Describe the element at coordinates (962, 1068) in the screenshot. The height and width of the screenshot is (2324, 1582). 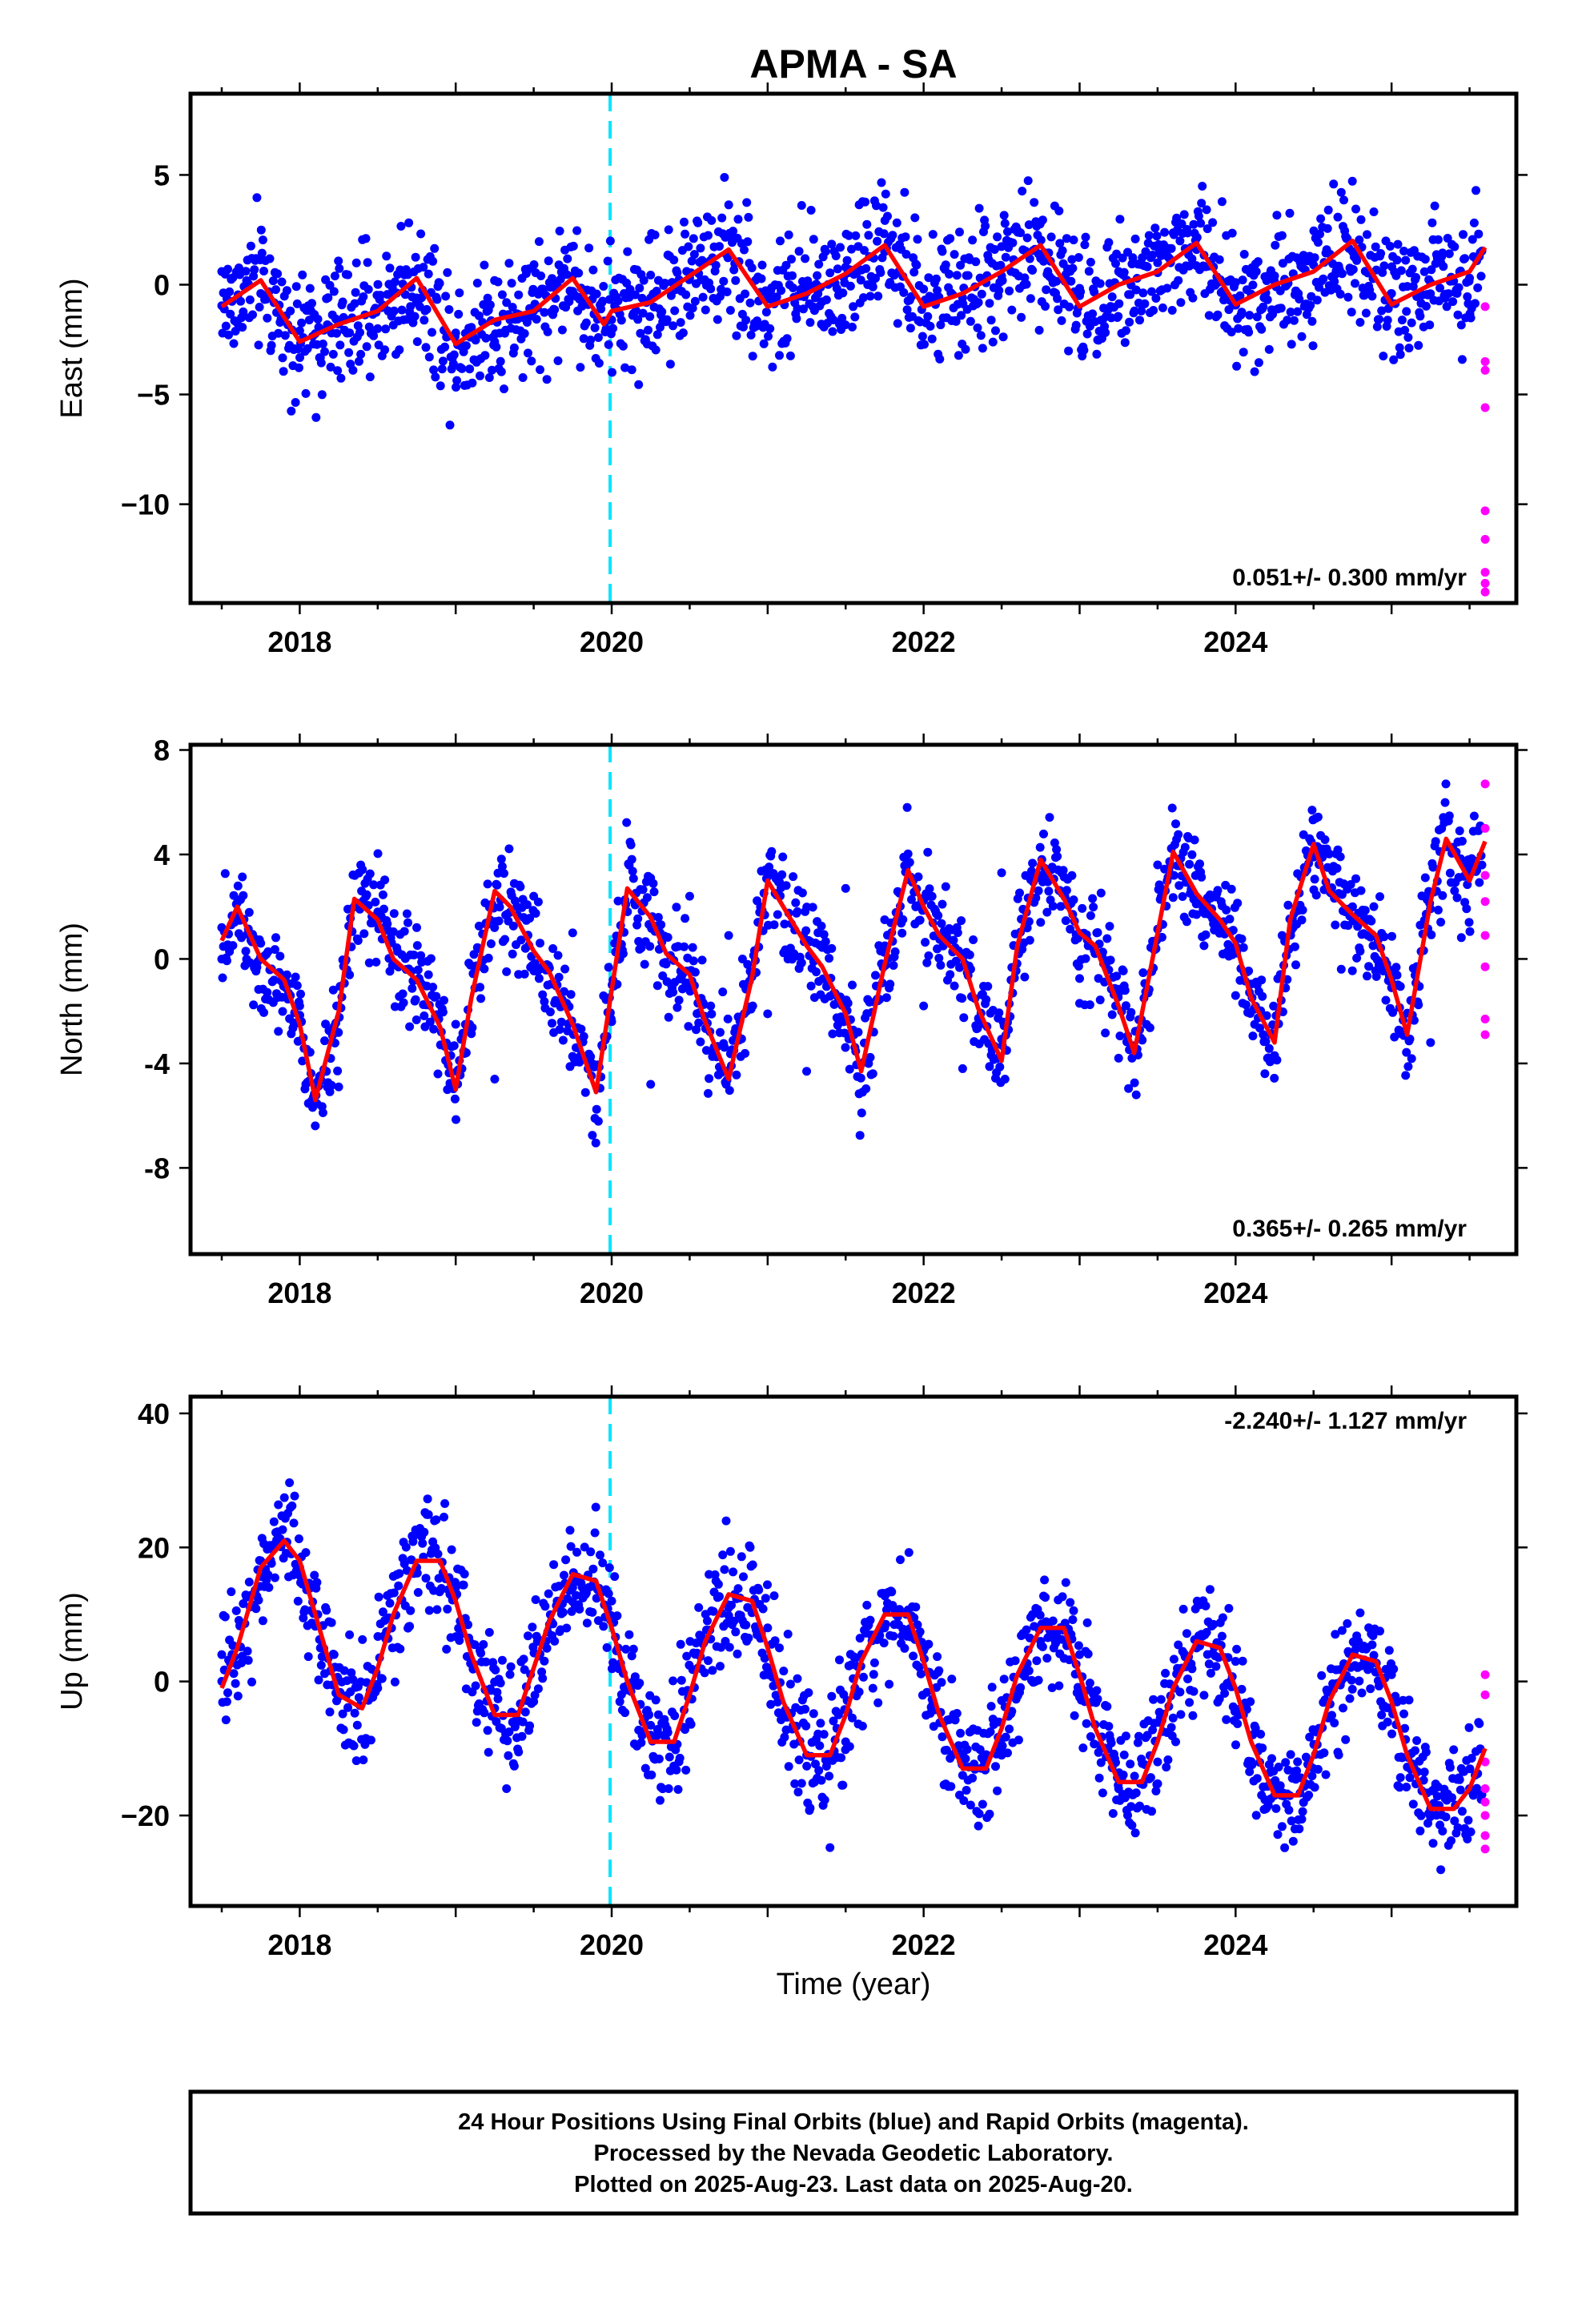
I see `final-orbit-sample-point` at that location.